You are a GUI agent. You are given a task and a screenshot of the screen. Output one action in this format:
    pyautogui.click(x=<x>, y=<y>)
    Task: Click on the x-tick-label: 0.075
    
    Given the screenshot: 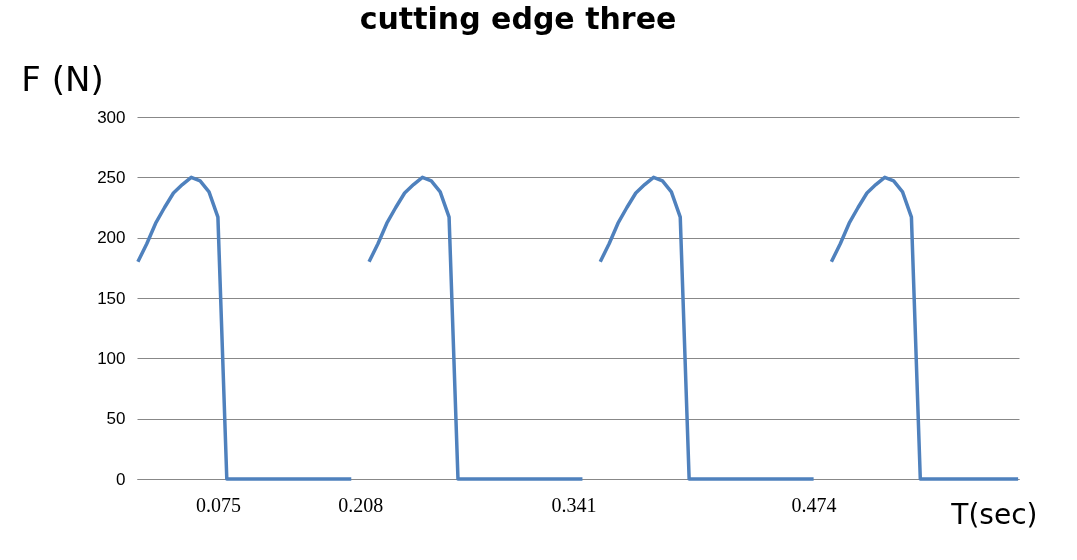 What is the action you would take?
    pyautogui.click(x=218, y=504)
    